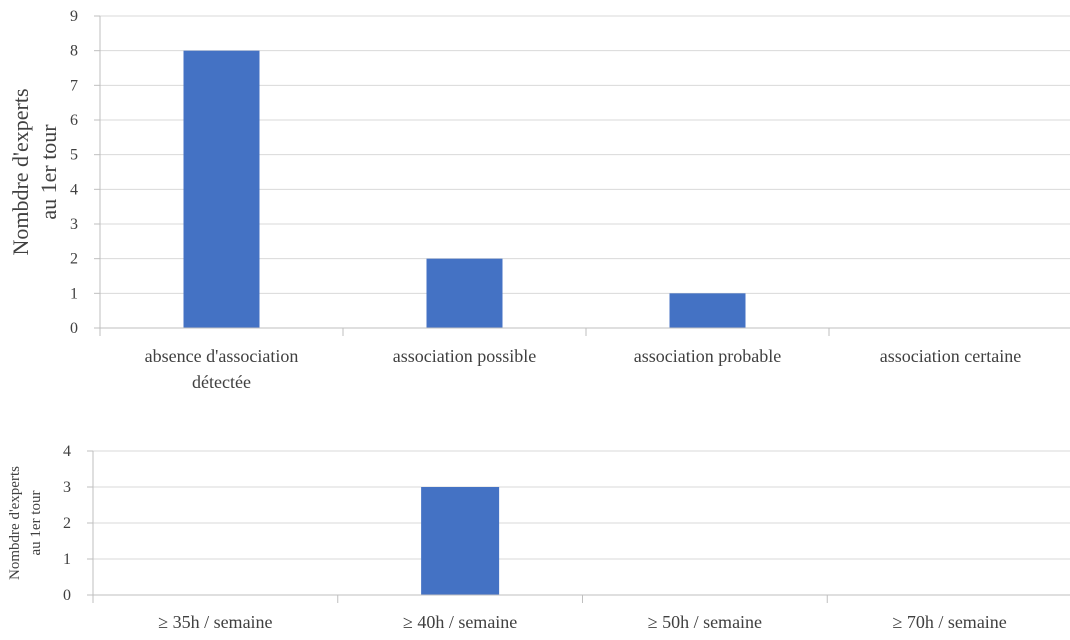 This screenshot has width=1070, height=640. What do you see at coordinates (222, 369) in the screenshot?
I see `x-category-label: absence d'association détectée` at bounding box center [222, 369].